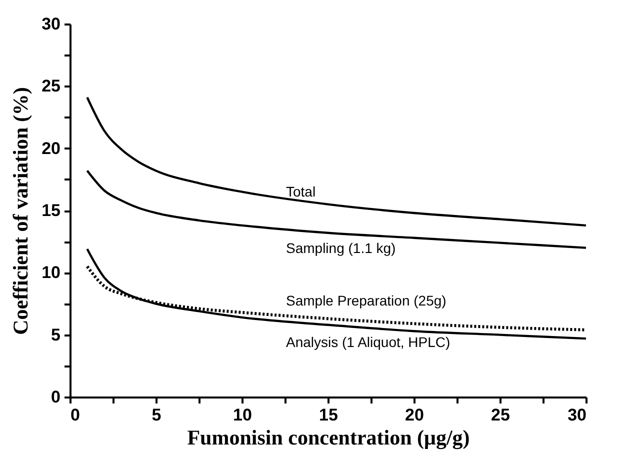 This screenshot has width=623, height=459. What do you see at coordinates (328, 438) in the screenshot?
I see `x-axis-title: Fumonisin concentration (μg/g)` at bounding box center [328, 438].